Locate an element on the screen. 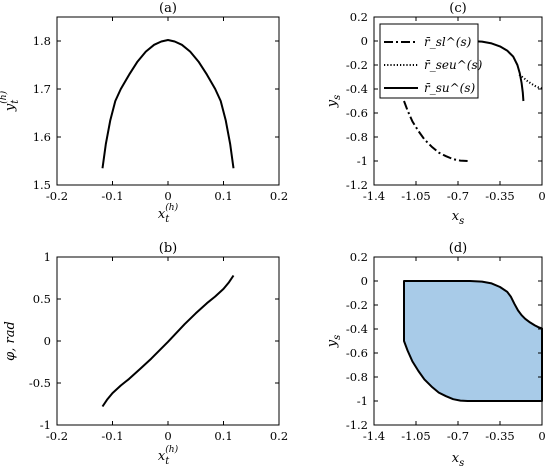 This screenshot has height=473, width=550. legend-label: r̄_seu^(s) is located at coordinates (453, 65).